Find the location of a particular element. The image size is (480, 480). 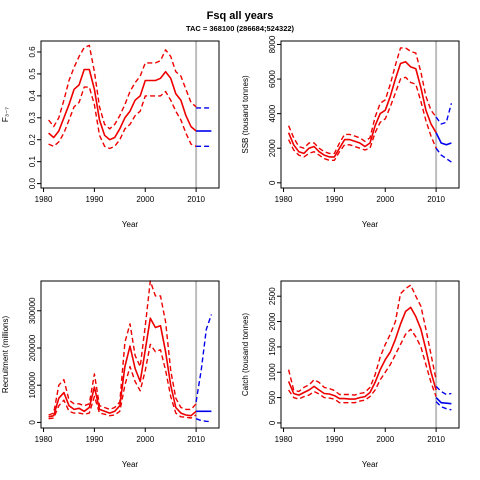

y-tick-label: 4000 is located at coordinates (272, 113).